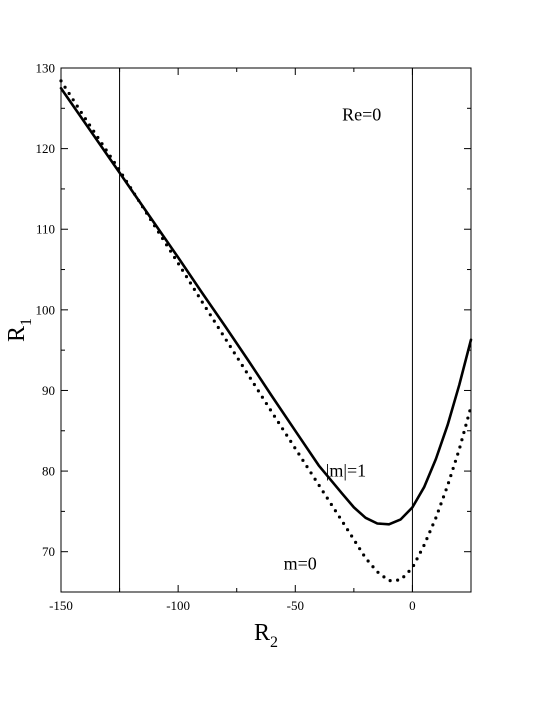 The height and width of the screenshot is (705, 545). What do you see at coordinates (46, 68) in the screenshot?
I see `y-tick-label: 130` at bounding box center [46, 68].